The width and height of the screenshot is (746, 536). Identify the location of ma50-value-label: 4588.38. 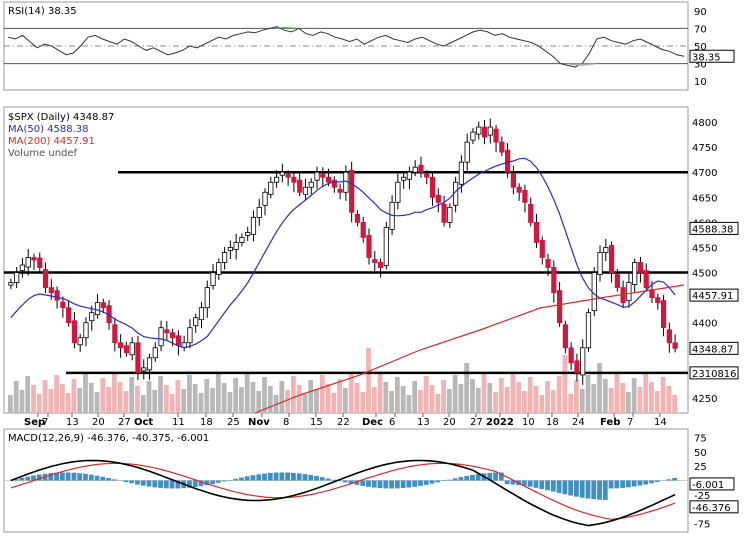
(712, 229).